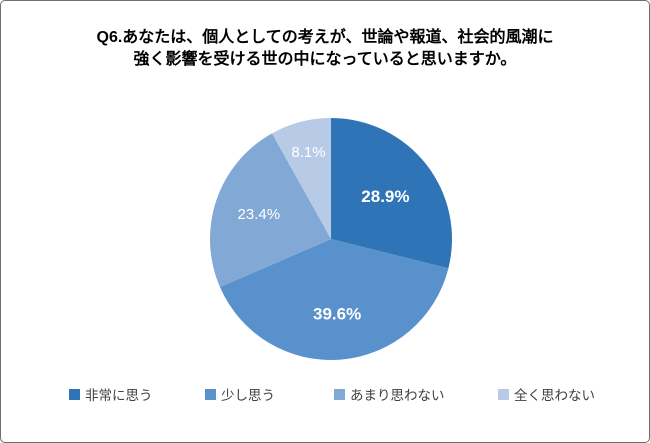 Image resolution: width=650 pixels, height=443 pixels. I want to click on pie-slice-2-少し思う, so click(334, 300).